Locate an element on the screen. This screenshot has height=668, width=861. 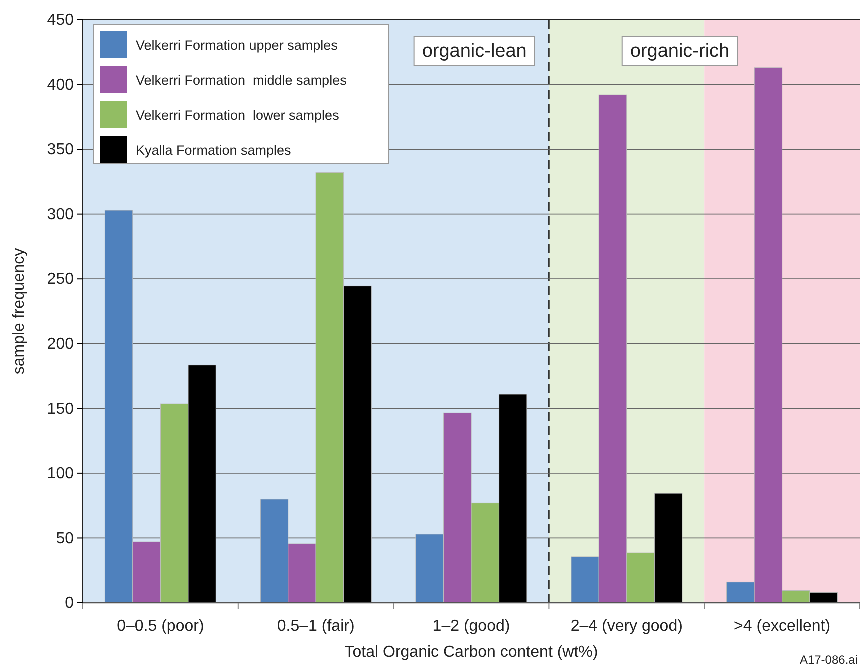
legend-label: Velkerri Formation middle samples is located at coordinates (242, 80).